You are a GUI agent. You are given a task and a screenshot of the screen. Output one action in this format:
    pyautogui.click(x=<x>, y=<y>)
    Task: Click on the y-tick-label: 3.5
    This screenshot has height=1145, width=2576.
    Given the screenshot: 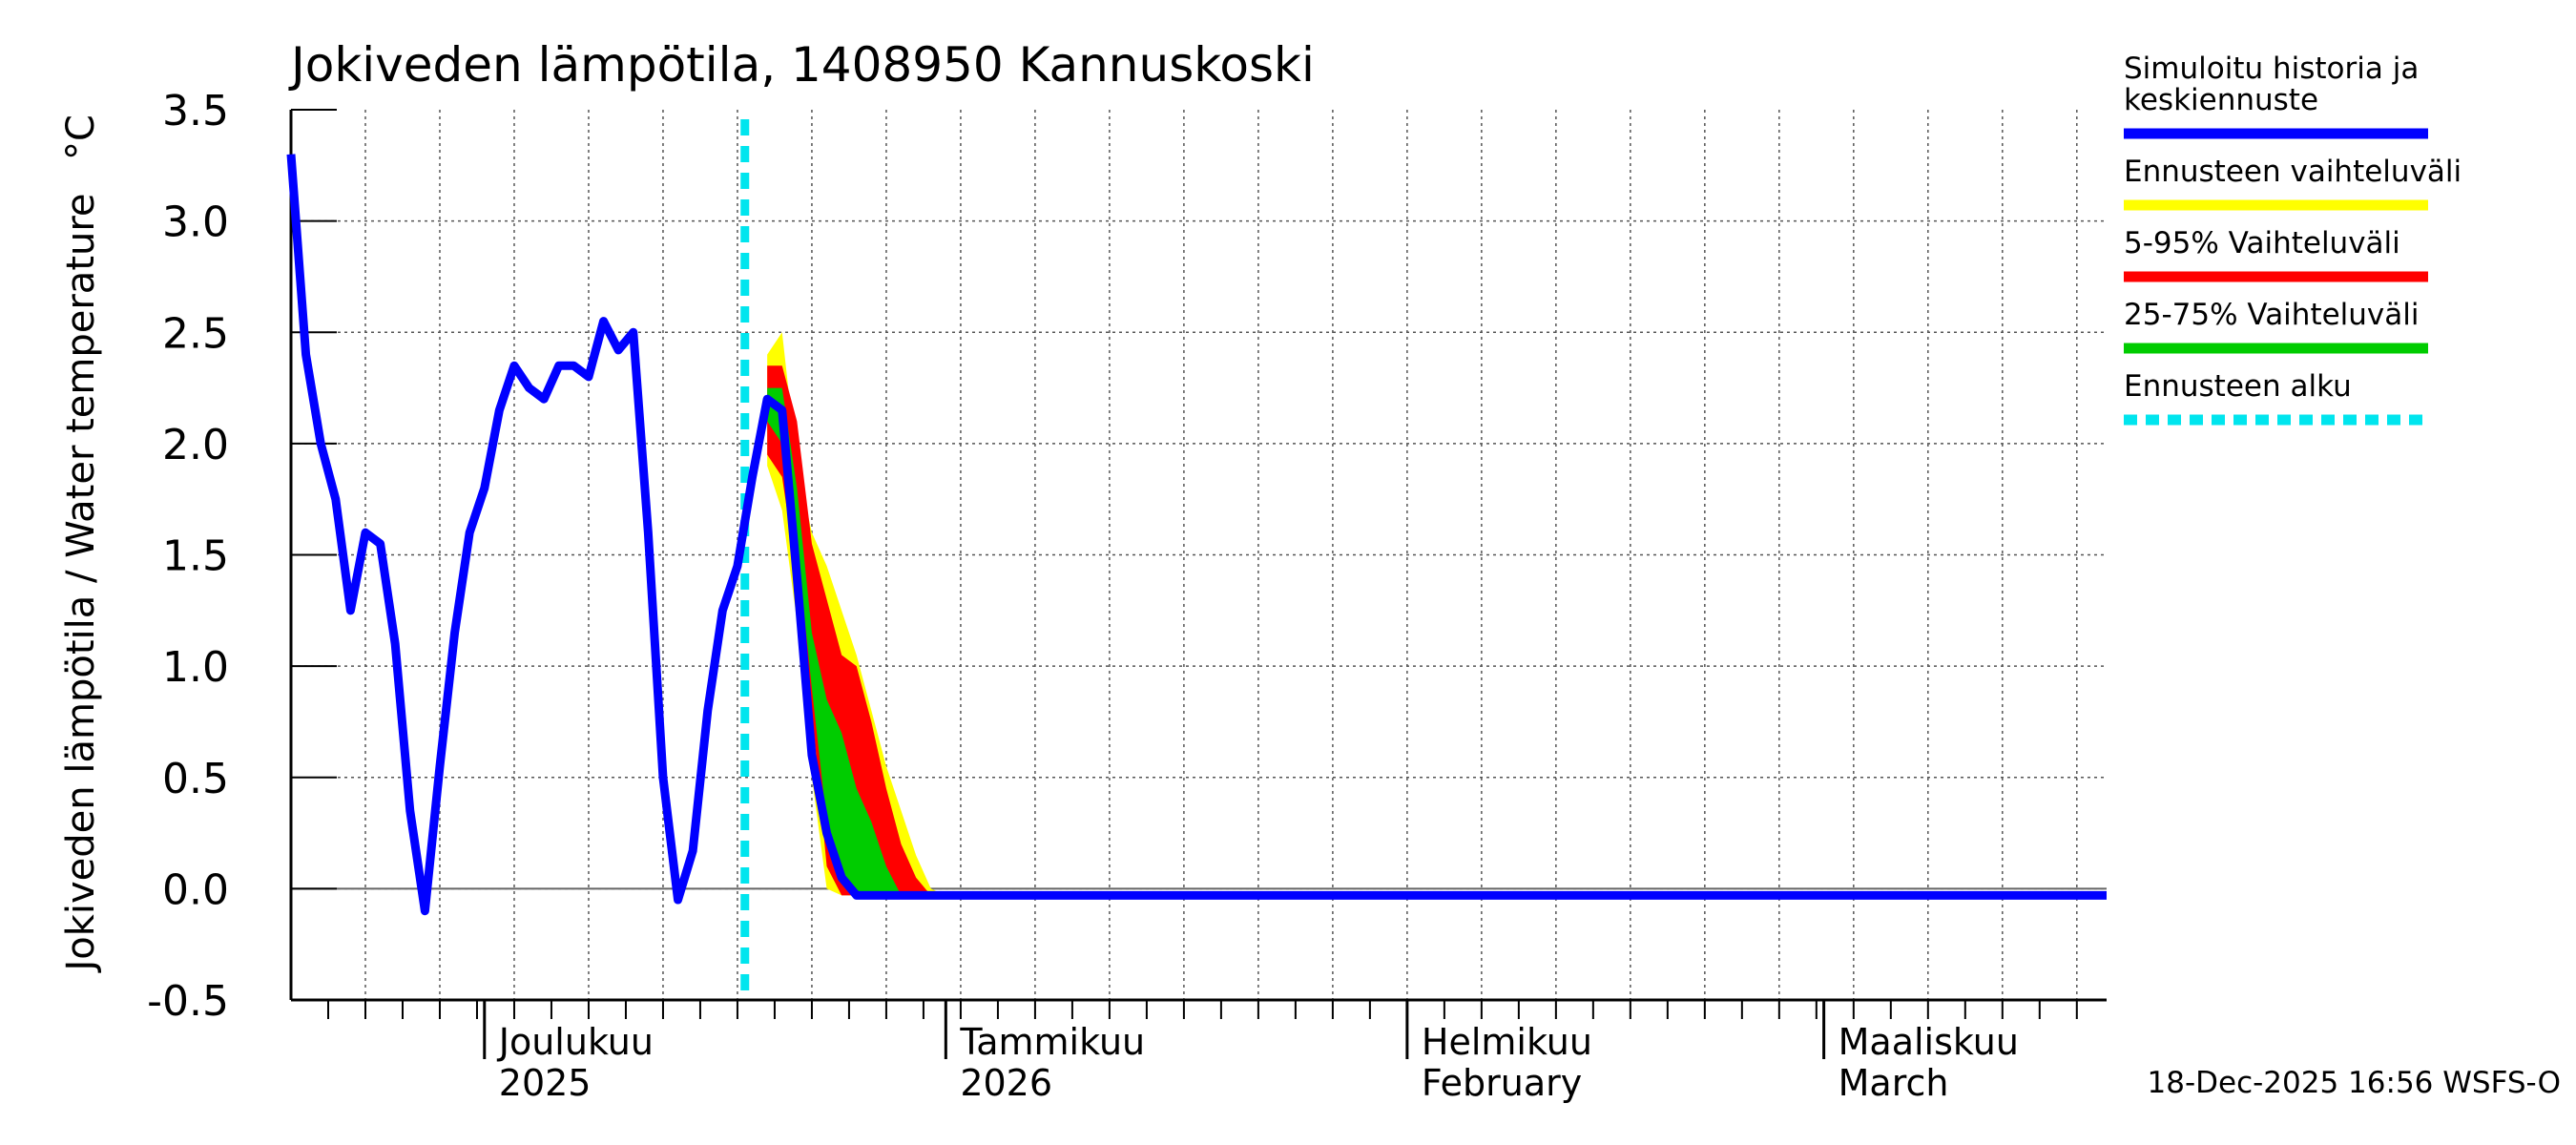 What is the action you would take?
    pyautogui.click(x=195, y=111)
    